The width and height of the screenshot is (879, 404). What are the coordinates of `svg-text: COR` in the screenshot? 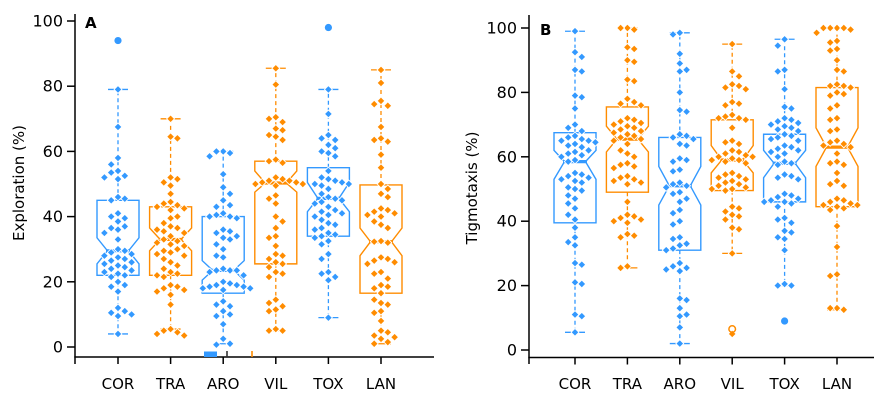 It's located at (118, 384).